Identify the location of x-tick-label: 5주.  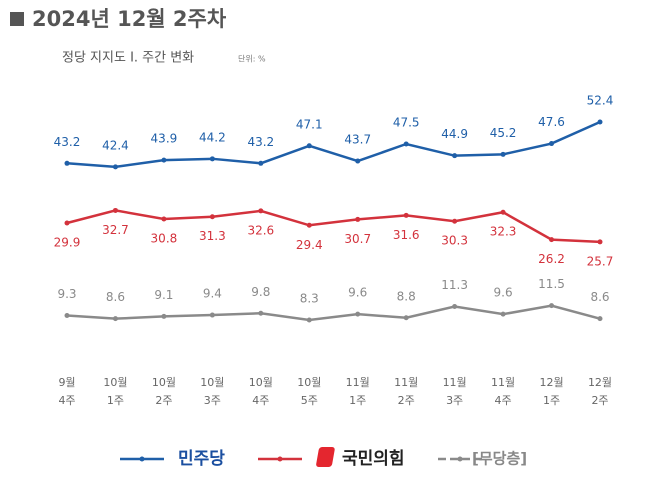
(309, 400).